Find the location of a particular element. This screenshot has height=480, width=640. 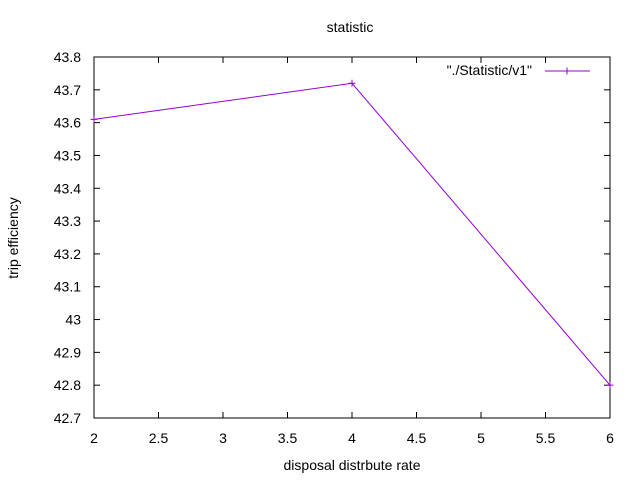

chart-title: statistic is located at coordinates (350, 27).